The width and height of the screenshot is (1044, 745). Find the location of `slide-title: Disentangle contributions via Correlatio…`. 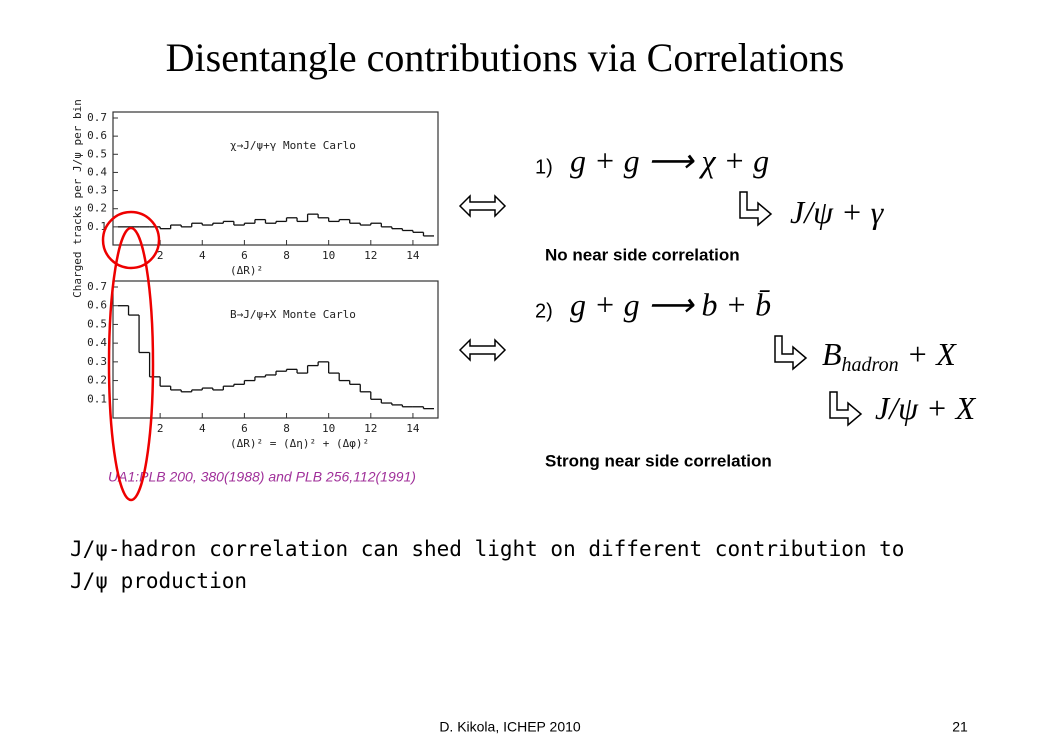

slide-title: Disentangle contributions via Correlatio… is located at coordinates (505, 57).